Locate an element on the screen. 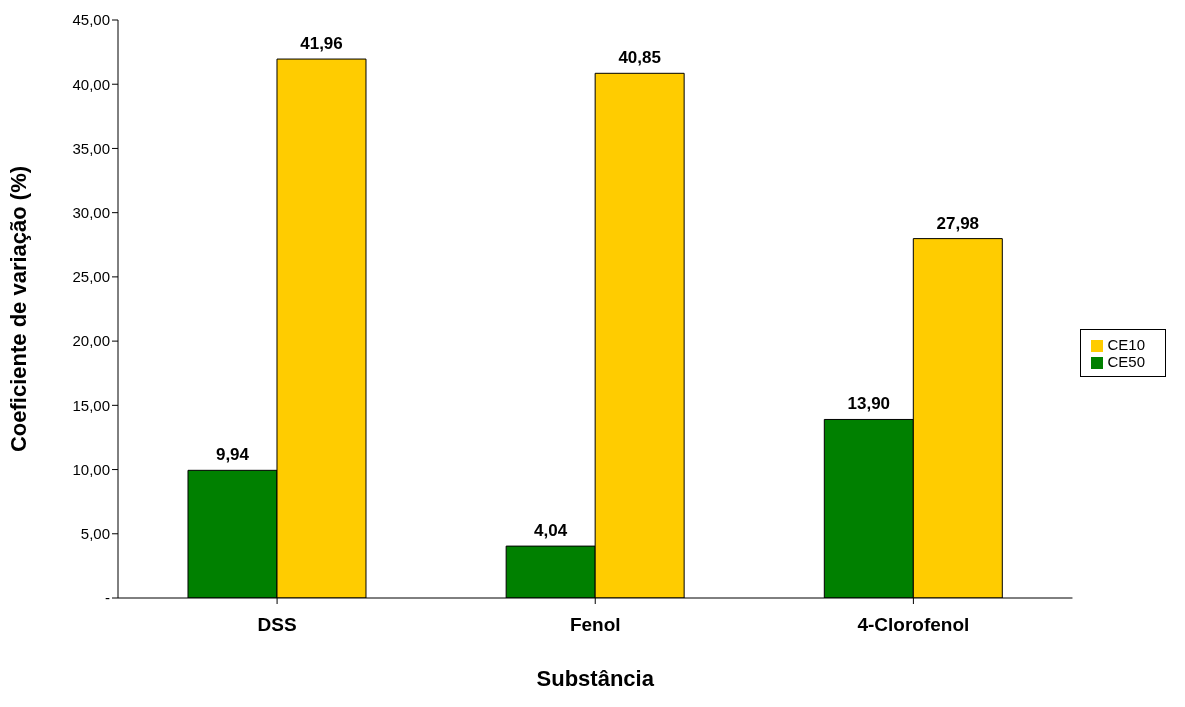 The width and height of the screenshot is (1185, 707). data-label: 4,04 is located at coordinates (551, 531).